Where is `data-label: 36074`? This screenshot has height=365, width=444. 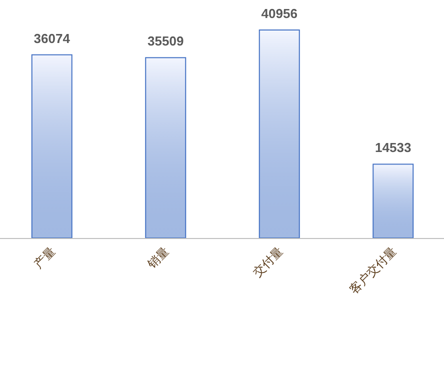 data-label: 36074 is located at coordinates (52, 38).